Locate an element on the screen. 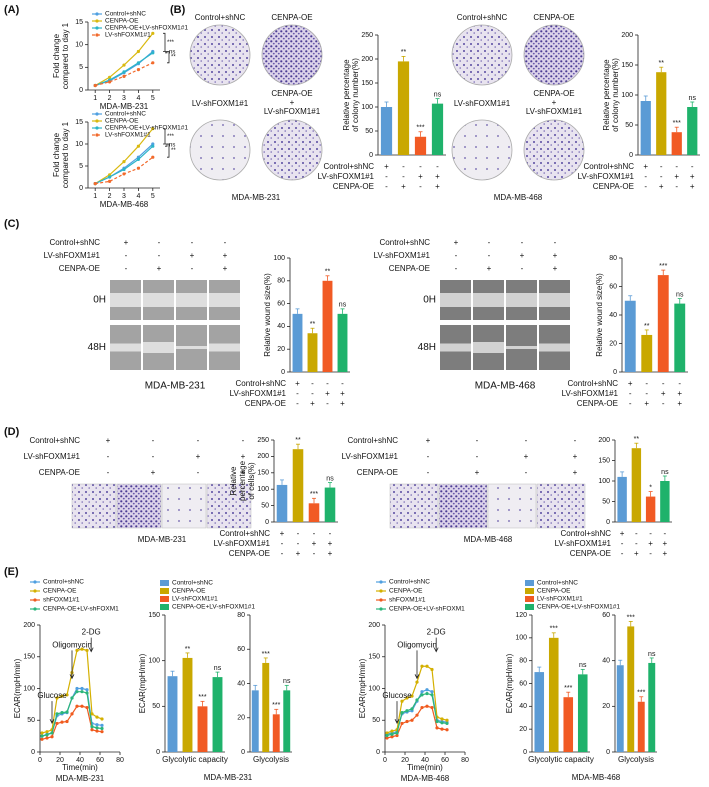 Image resolution: width=709 pixels, height=787 pixels. image-label: Control+shNC is located at coordinates (220, 17).